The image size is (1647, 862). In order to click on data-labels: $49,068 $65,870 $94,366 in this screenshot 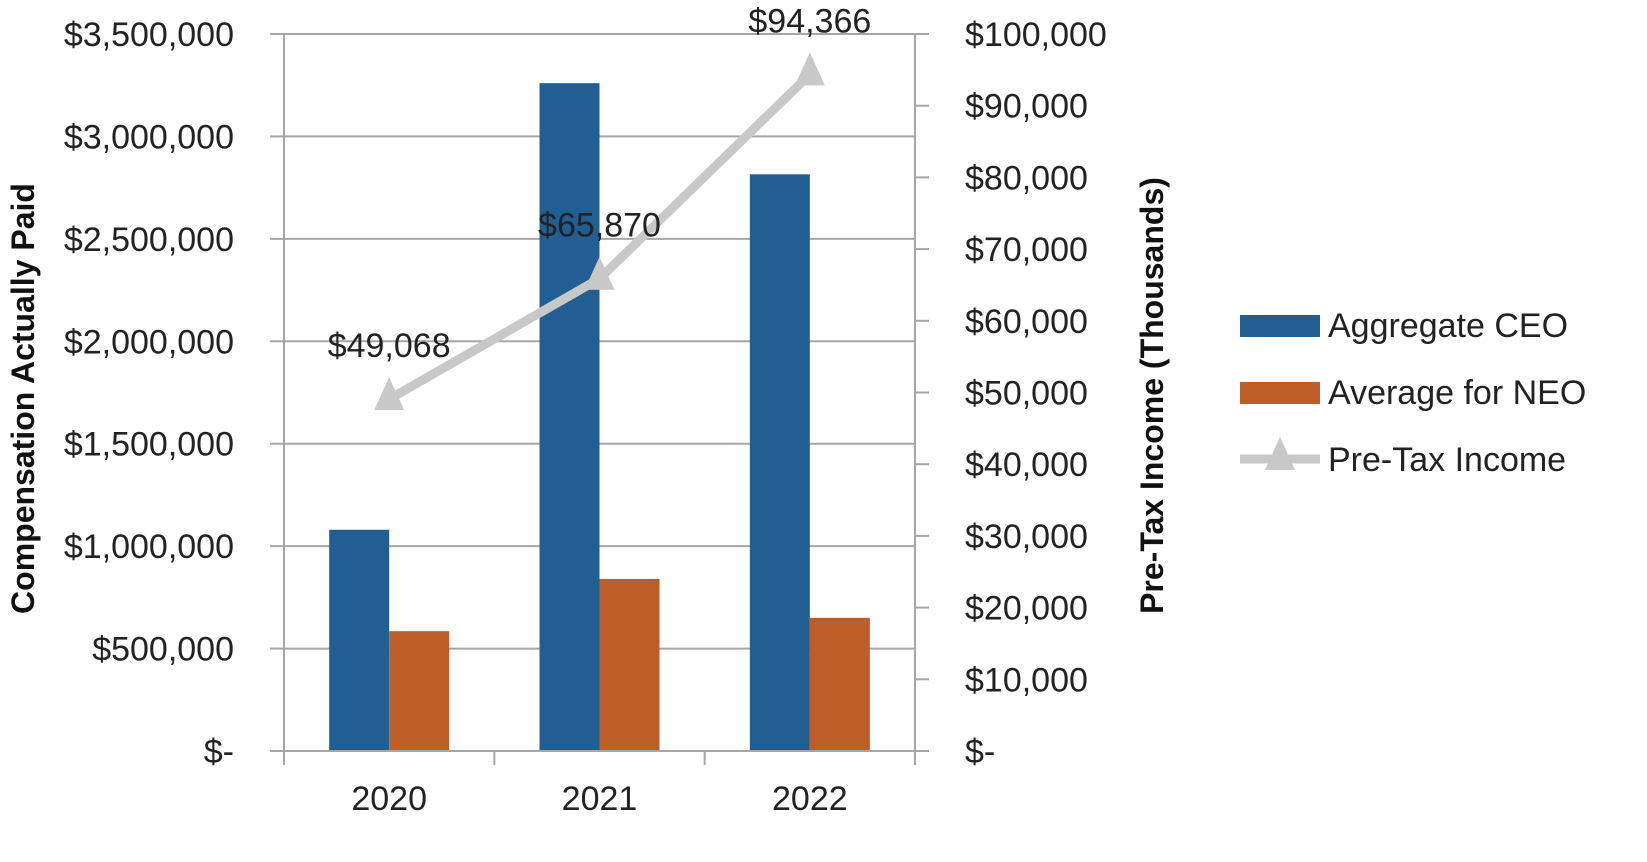, I will do `click(600, 183)`.